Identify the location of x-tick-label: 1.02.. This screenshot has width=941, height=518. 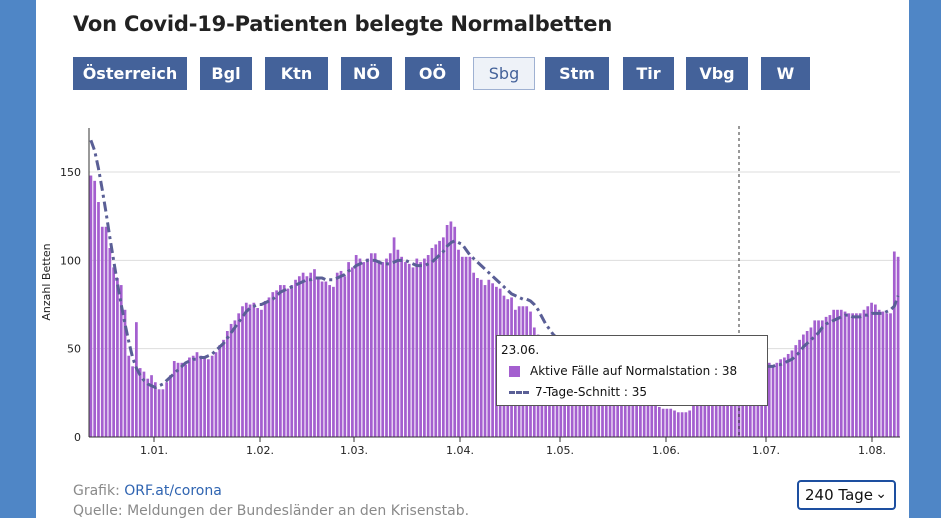
(260, 450).